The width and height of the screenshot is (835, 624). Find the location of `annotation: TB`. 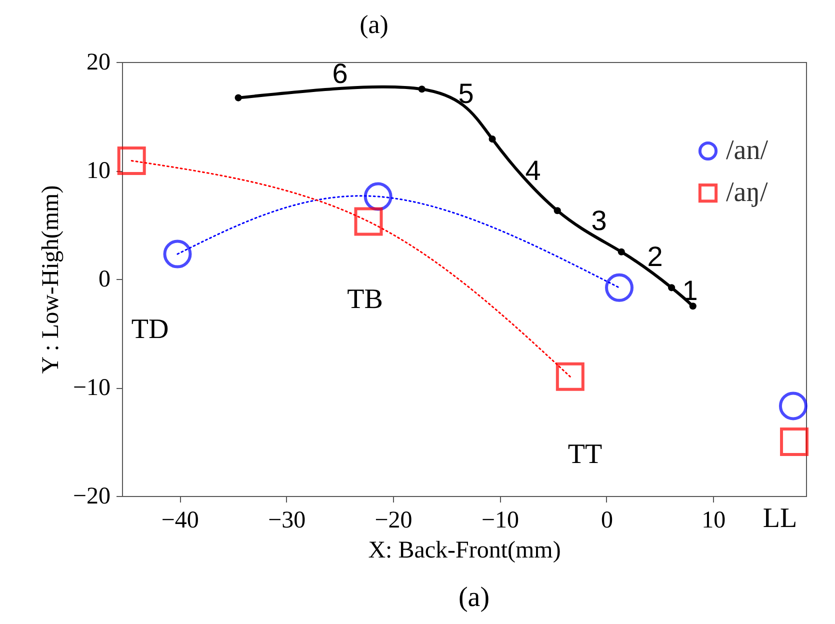

annotation: TB is located at coordinates (365, 299).